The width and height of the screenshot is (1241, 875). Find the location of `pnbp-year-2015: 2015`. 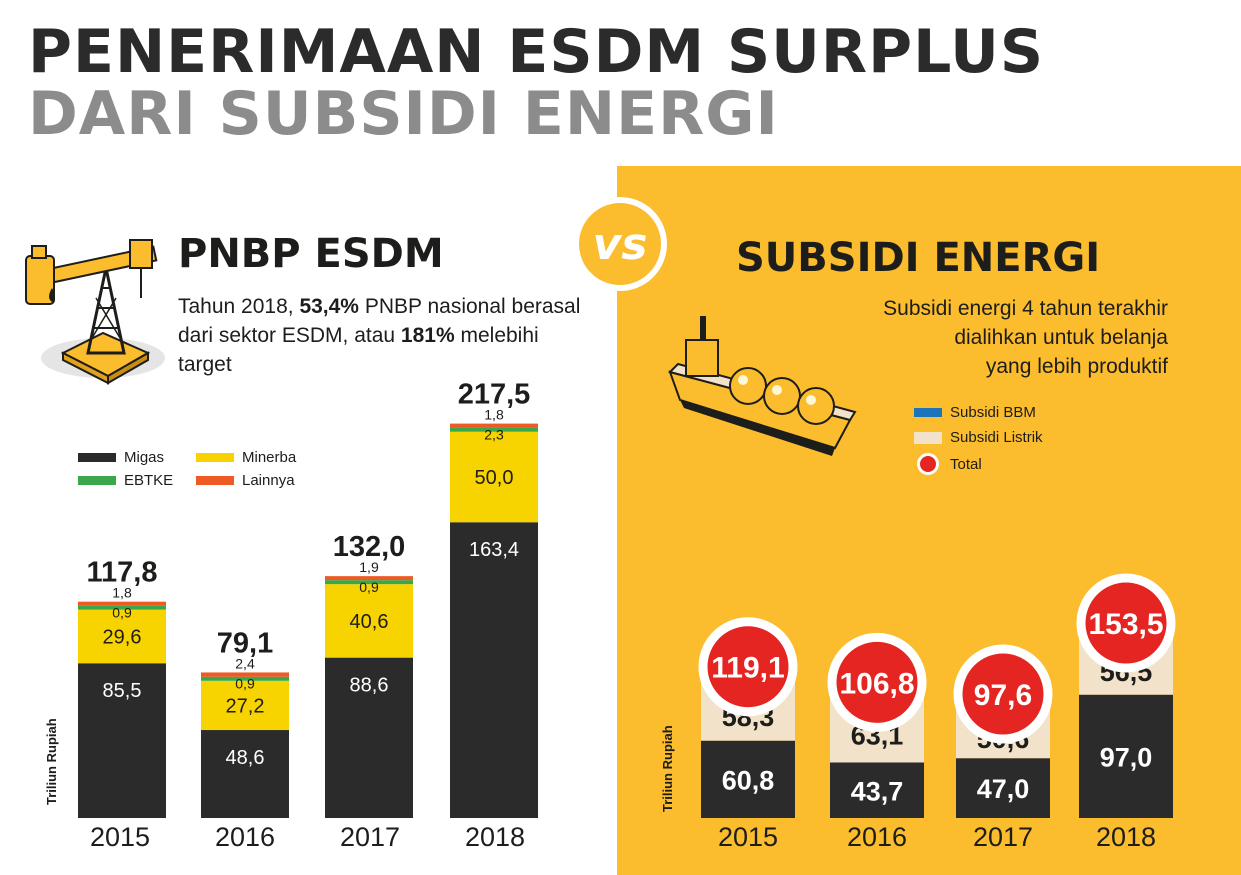

pnbp-year-2015: 2015 is located at coordinates (120, 837).